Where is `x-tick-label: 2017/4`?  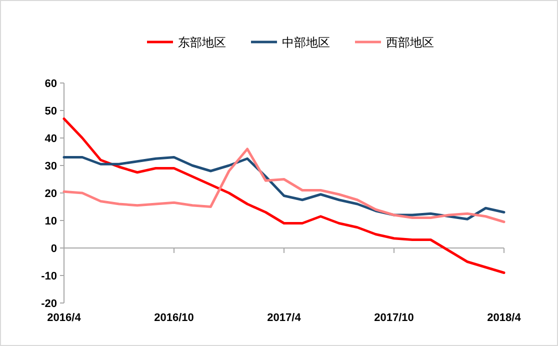
x-tick-label: 2017/4 is located at coordinates (284, 318).